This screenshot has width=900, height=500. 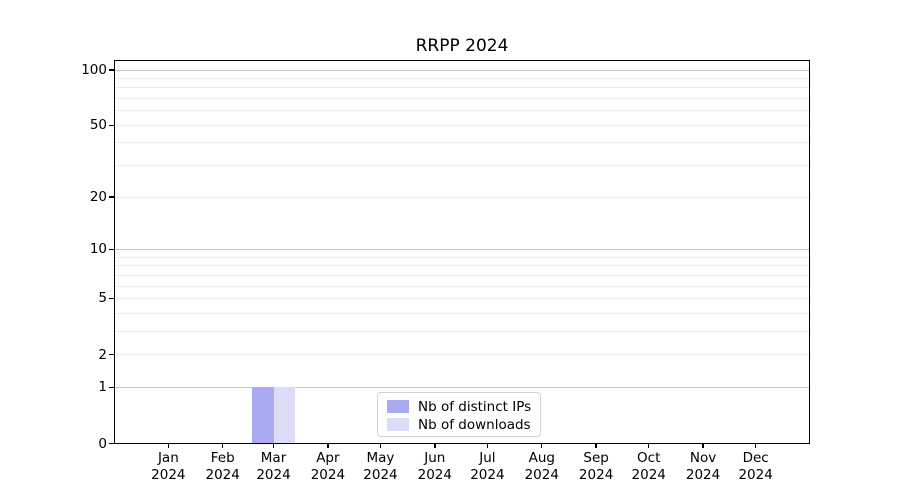 What do you see at coordinates (98, 125) in the screenshot?
I see `y-tick-label: 50` at bounding box center [98, 125].